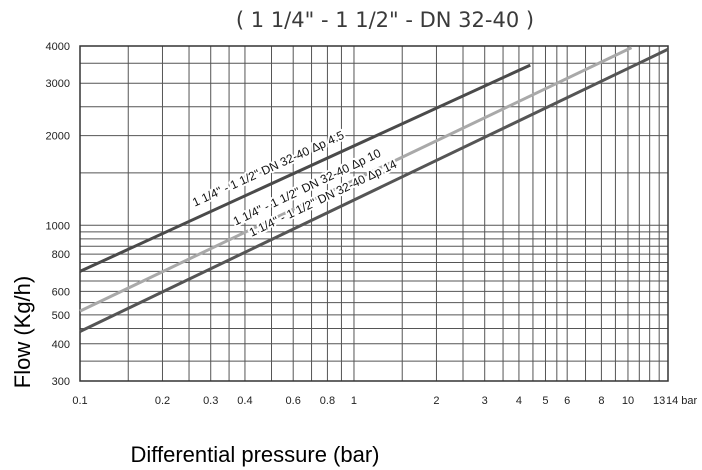  What do you see at coordinates (162, 401) in the screenshot?
I see `x-tick-label: 0.2` at bounding box center [162, 401].